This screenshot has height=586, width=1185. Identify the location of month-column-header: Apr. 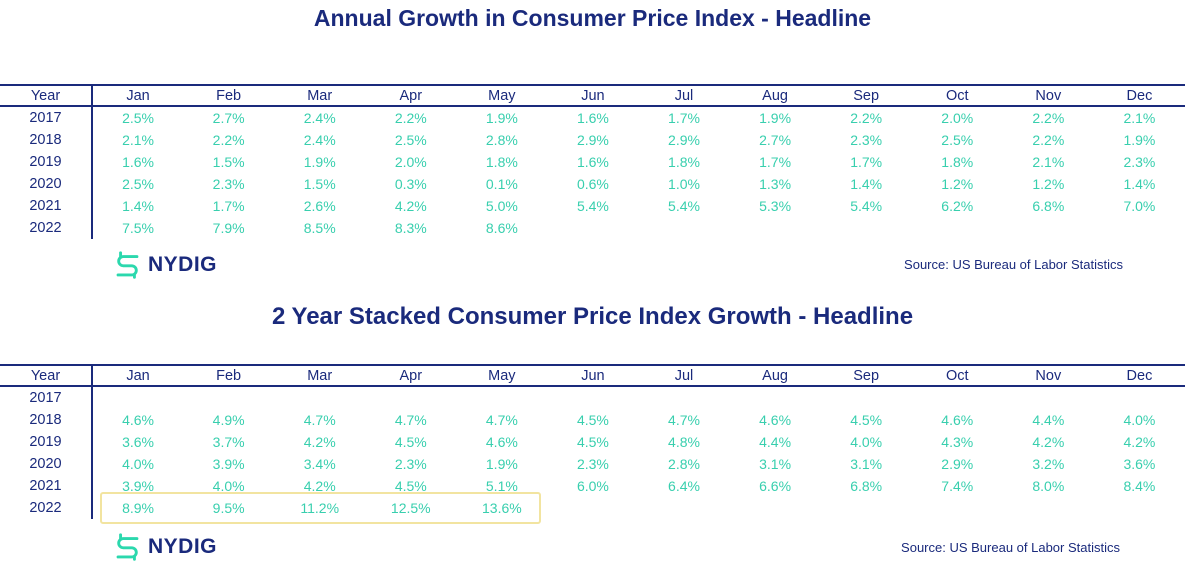
(411, 375).